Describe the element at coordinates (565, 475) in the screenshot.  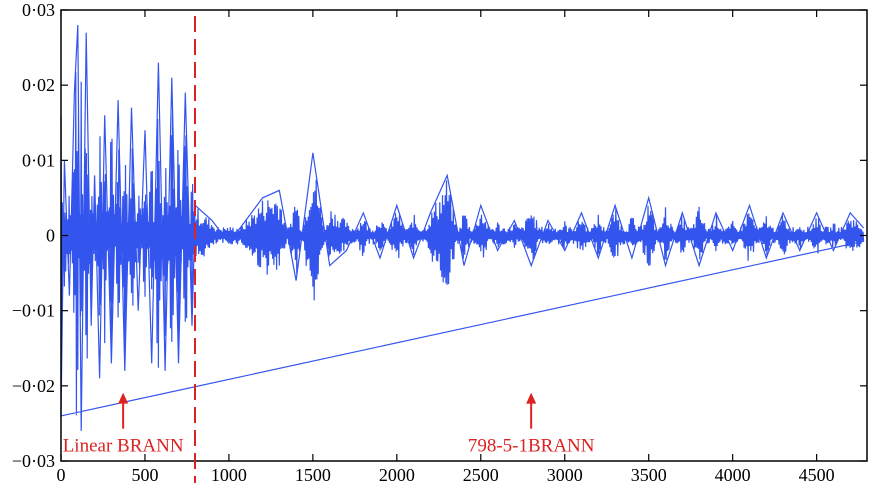
I see `x-tick-label: 3000` at that location.